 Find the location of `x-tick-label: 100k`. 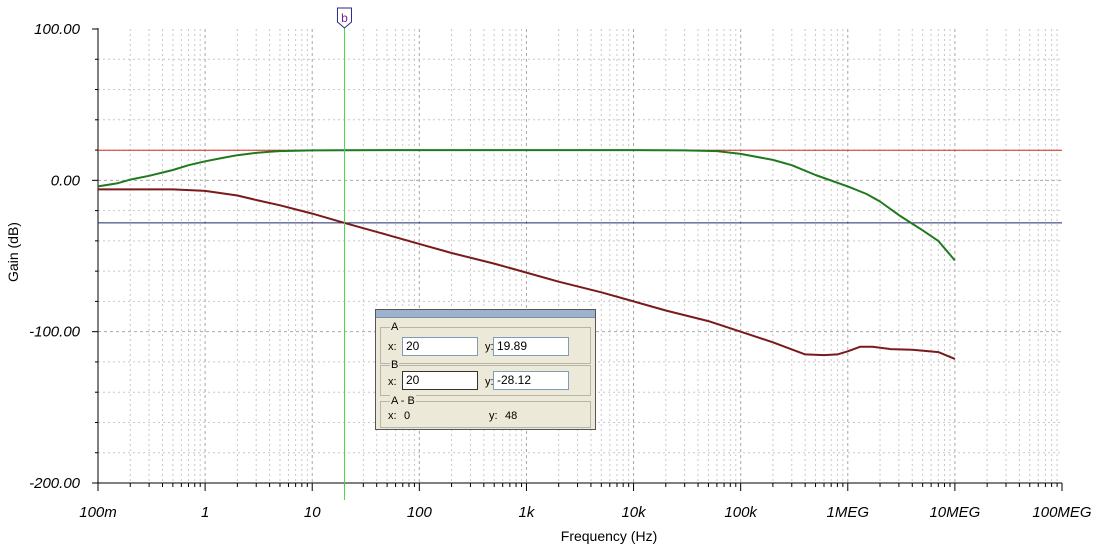

x-tick-label: 100k is located at coordinates (741, 512).